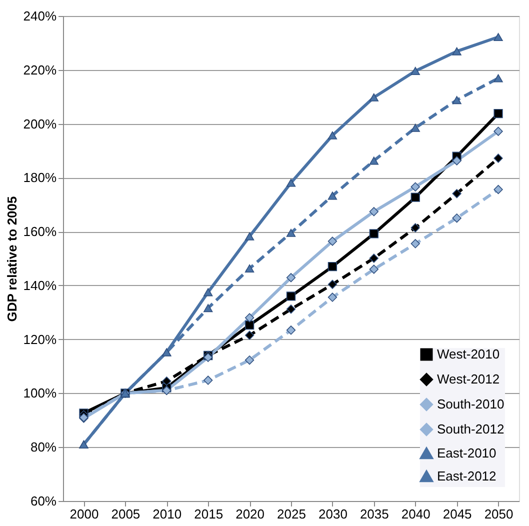 The width and height of the screenshot is (529, 526). What do you see at coordinates (40, 285) in the screenshot?
I see `y-tick-label: 140%` at bounding box center [40, 285].